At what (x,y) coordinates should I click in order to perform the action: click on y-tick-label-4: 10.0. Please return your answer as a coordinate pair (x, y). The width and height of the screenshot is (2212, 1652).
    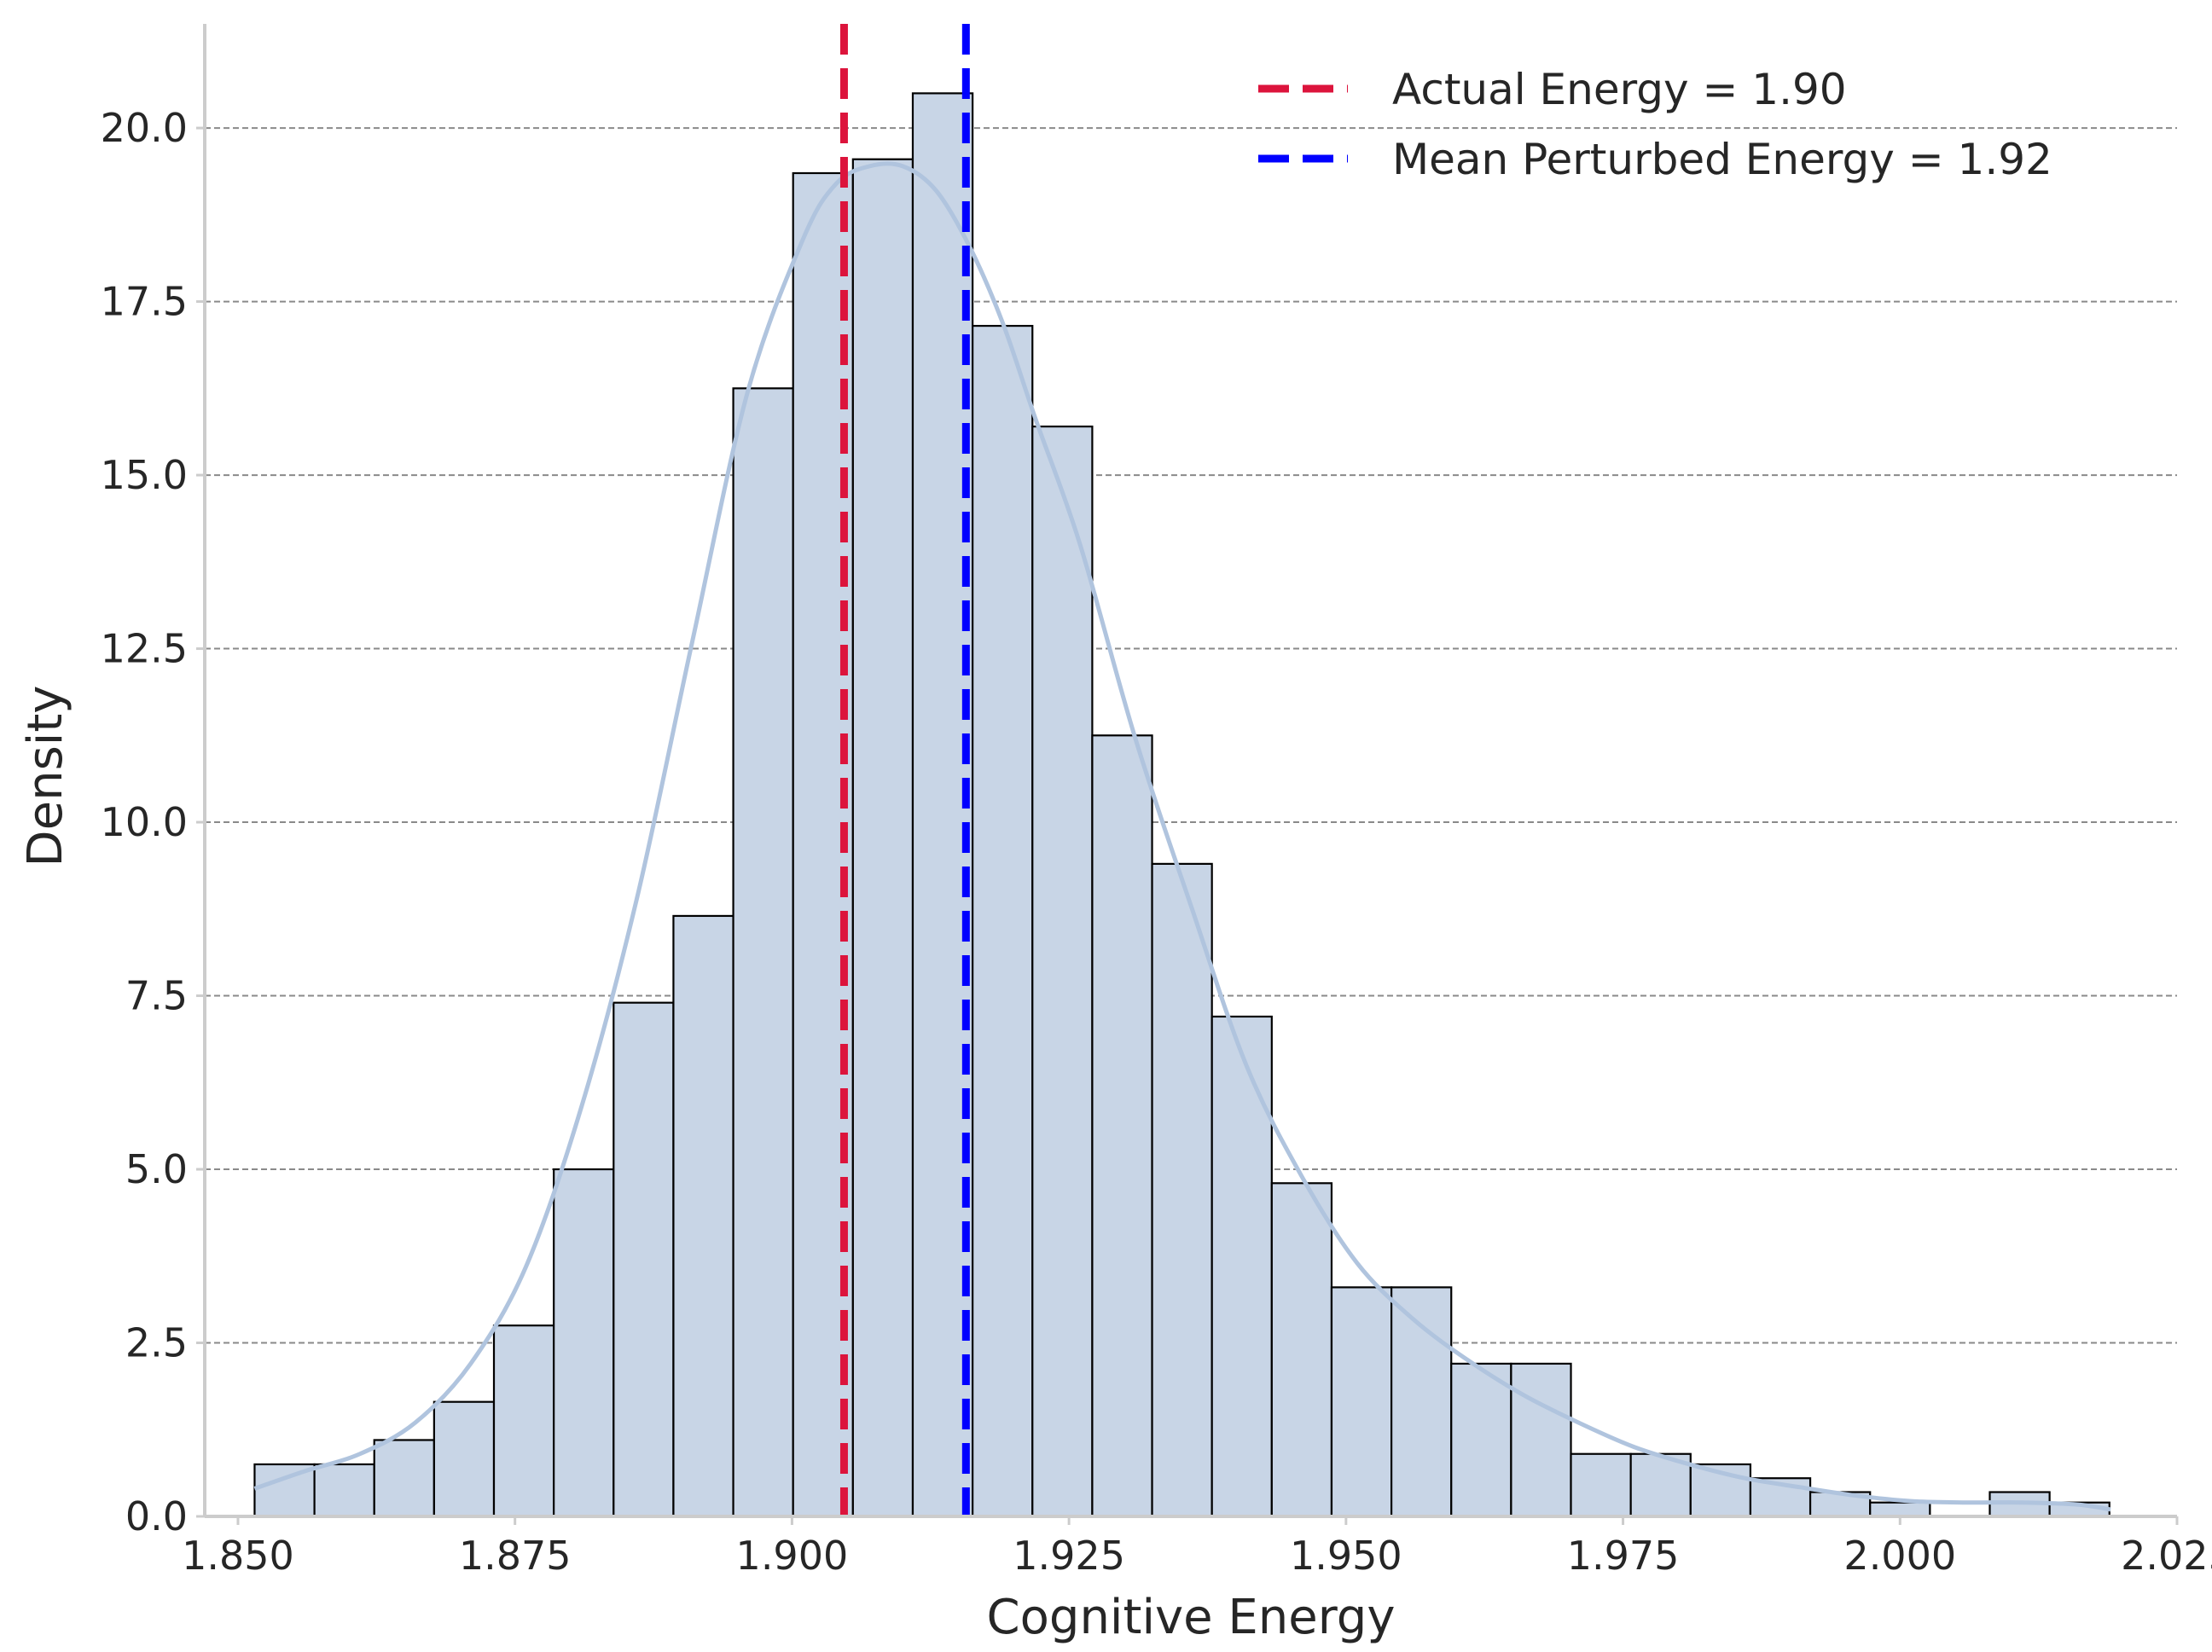
    Looking at the image, I should click on (144, 822).